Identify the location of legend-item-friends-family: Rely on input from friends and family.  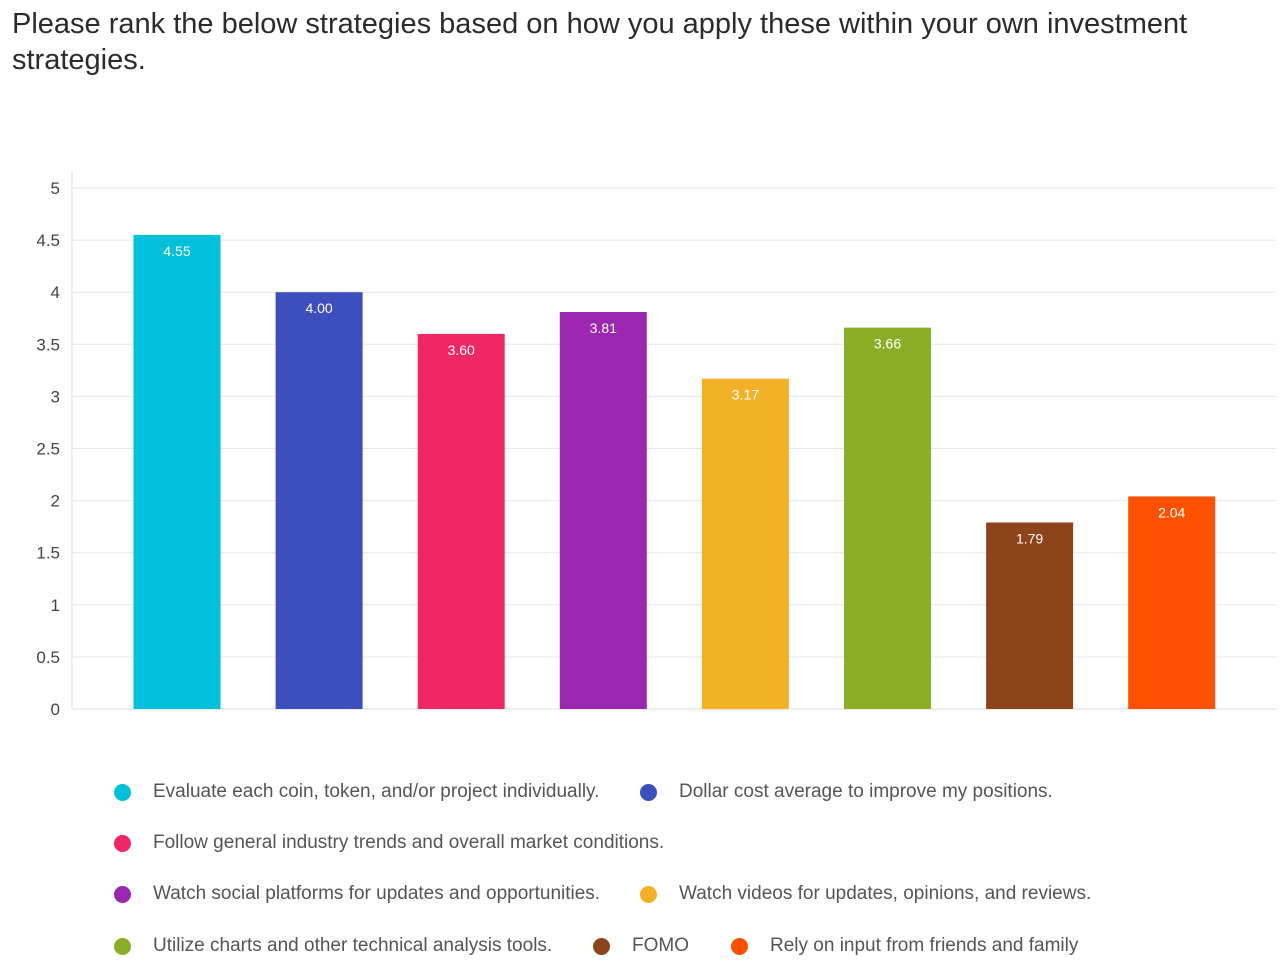
(904, 946).